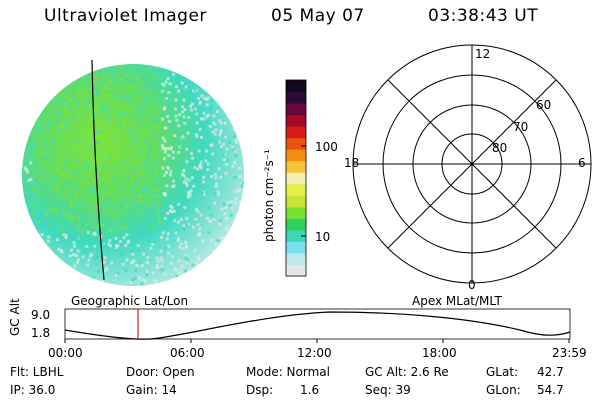  I want to click on colorbar-tick-100: 100, so click(326, 147).